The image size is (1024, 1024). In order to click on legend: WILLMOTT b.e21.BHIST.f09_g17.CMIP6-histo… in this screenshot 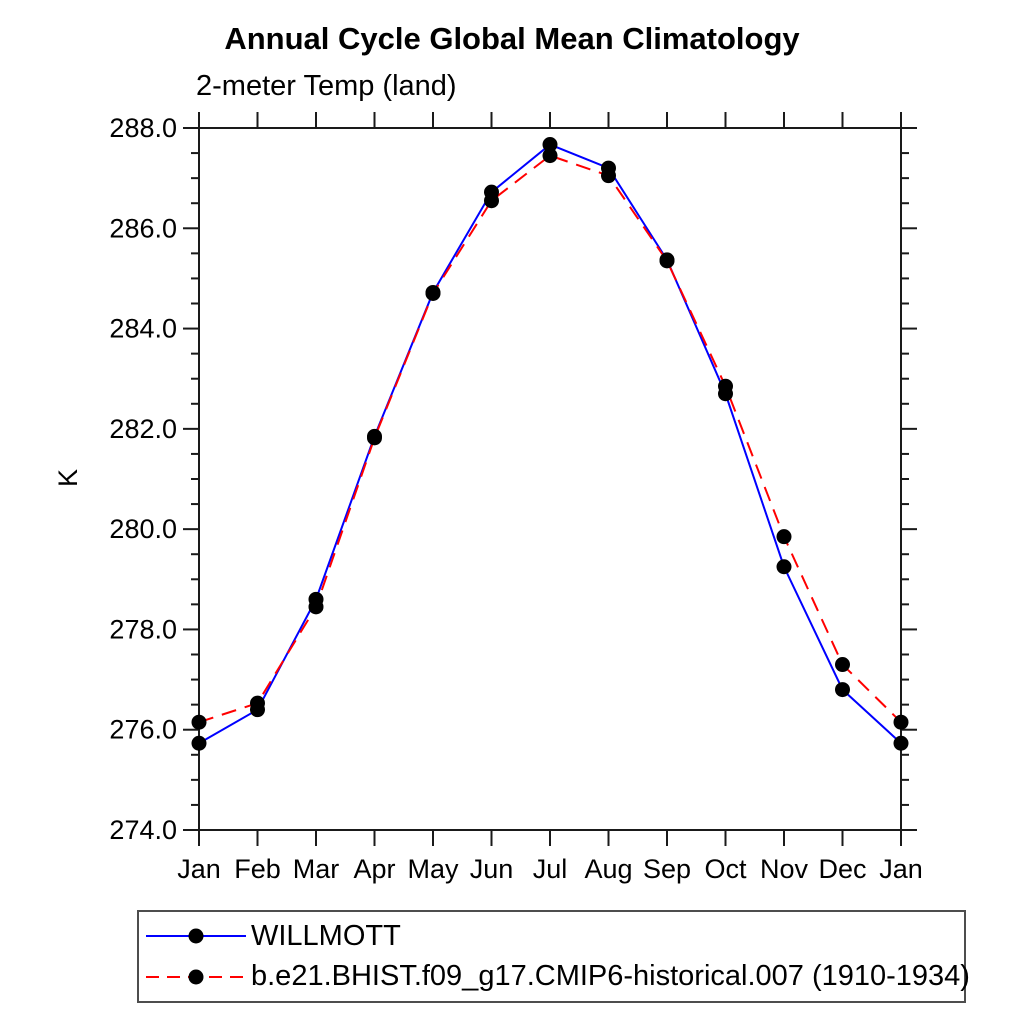, I will do `click(553, 956)`.